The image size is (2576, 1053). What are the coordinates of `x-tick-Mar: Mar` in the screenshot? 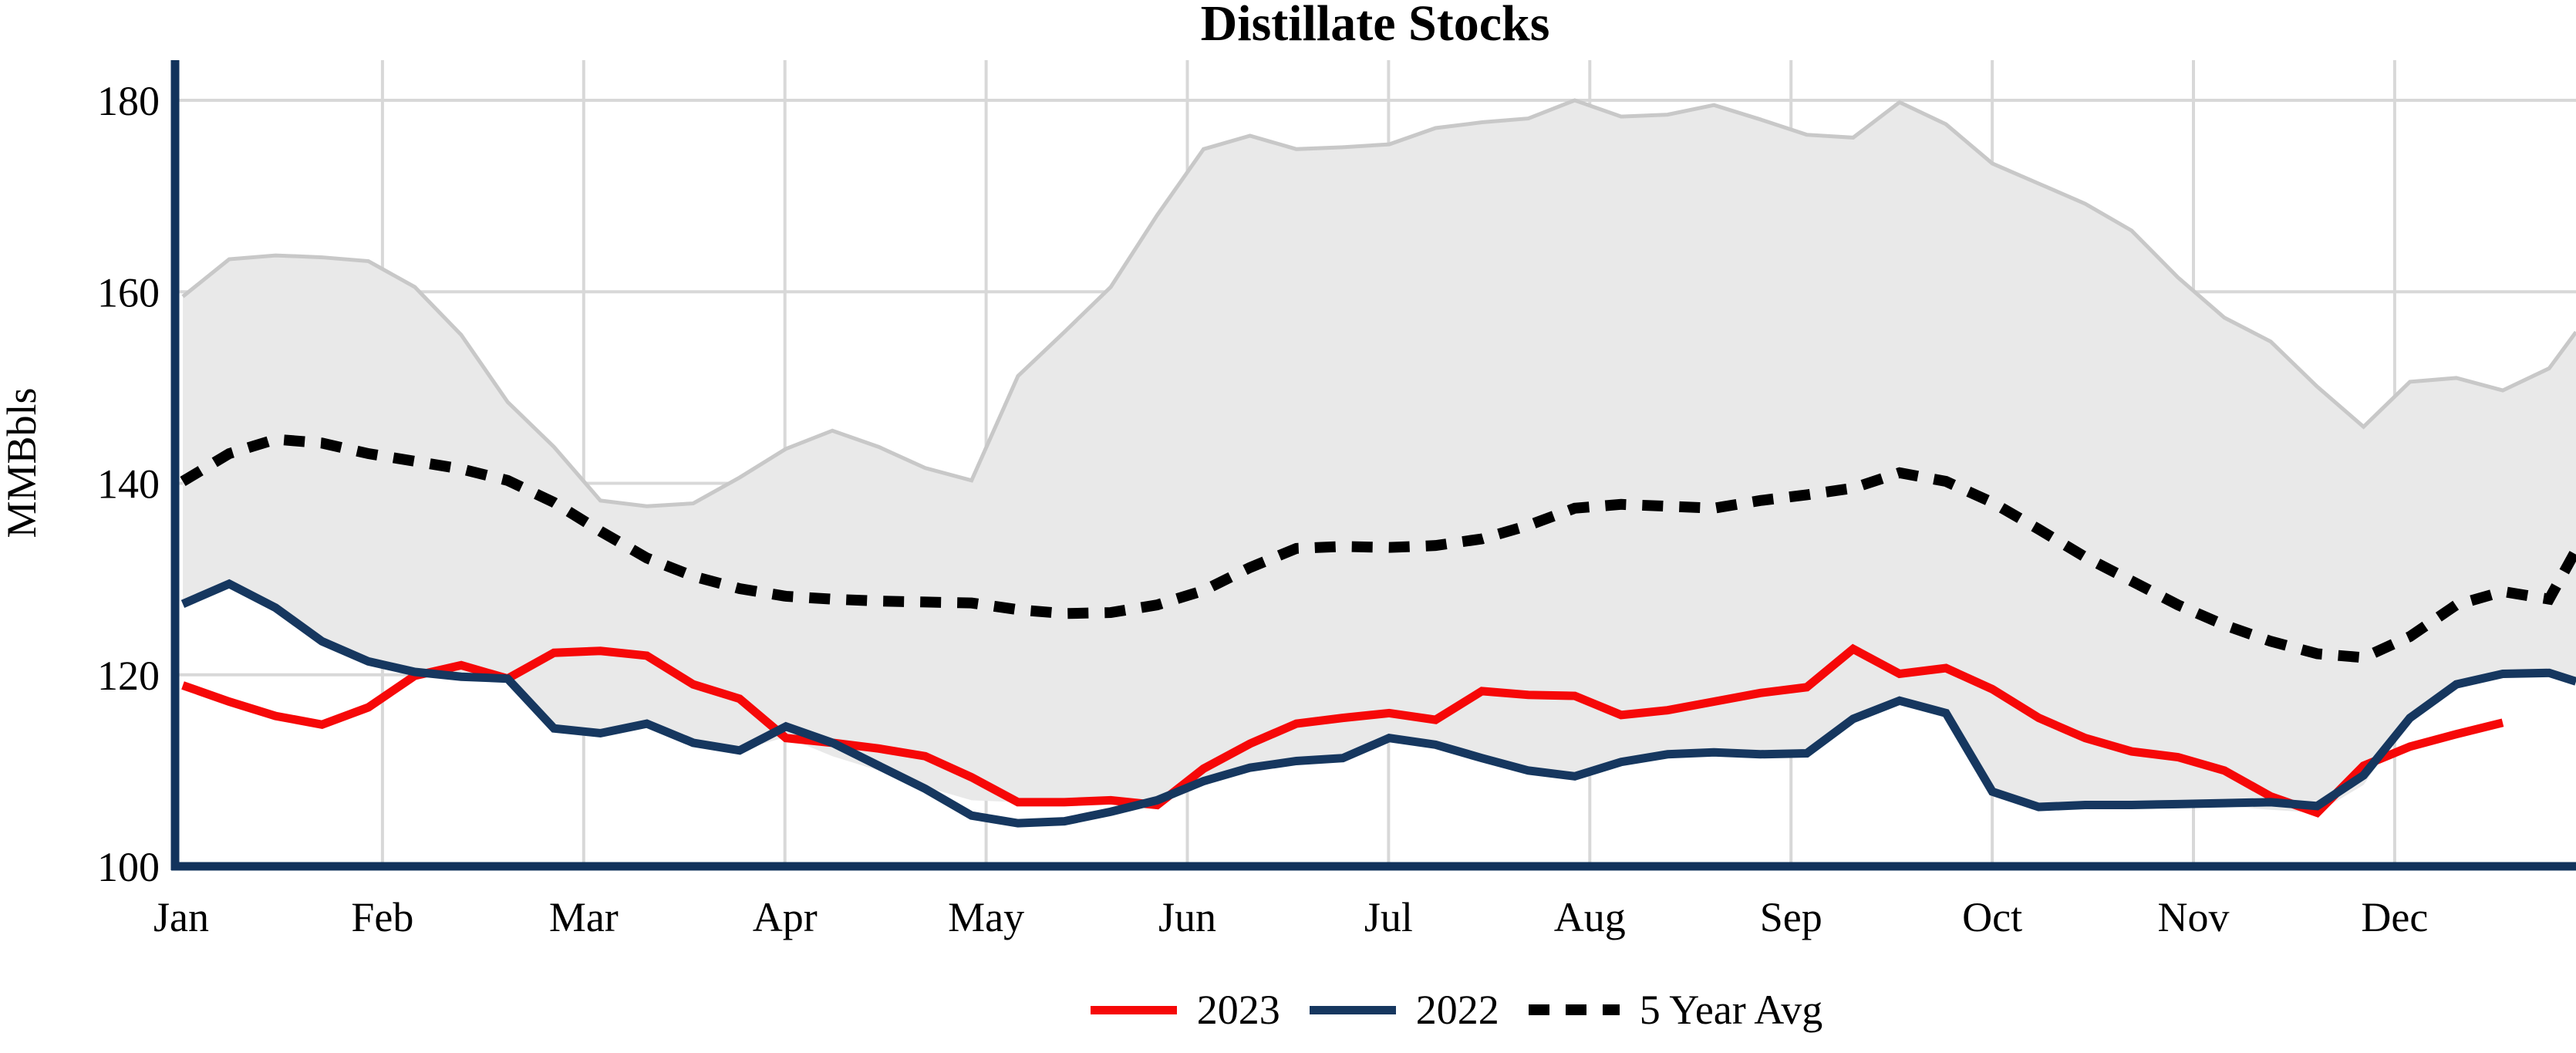 It's located at (584, 917).